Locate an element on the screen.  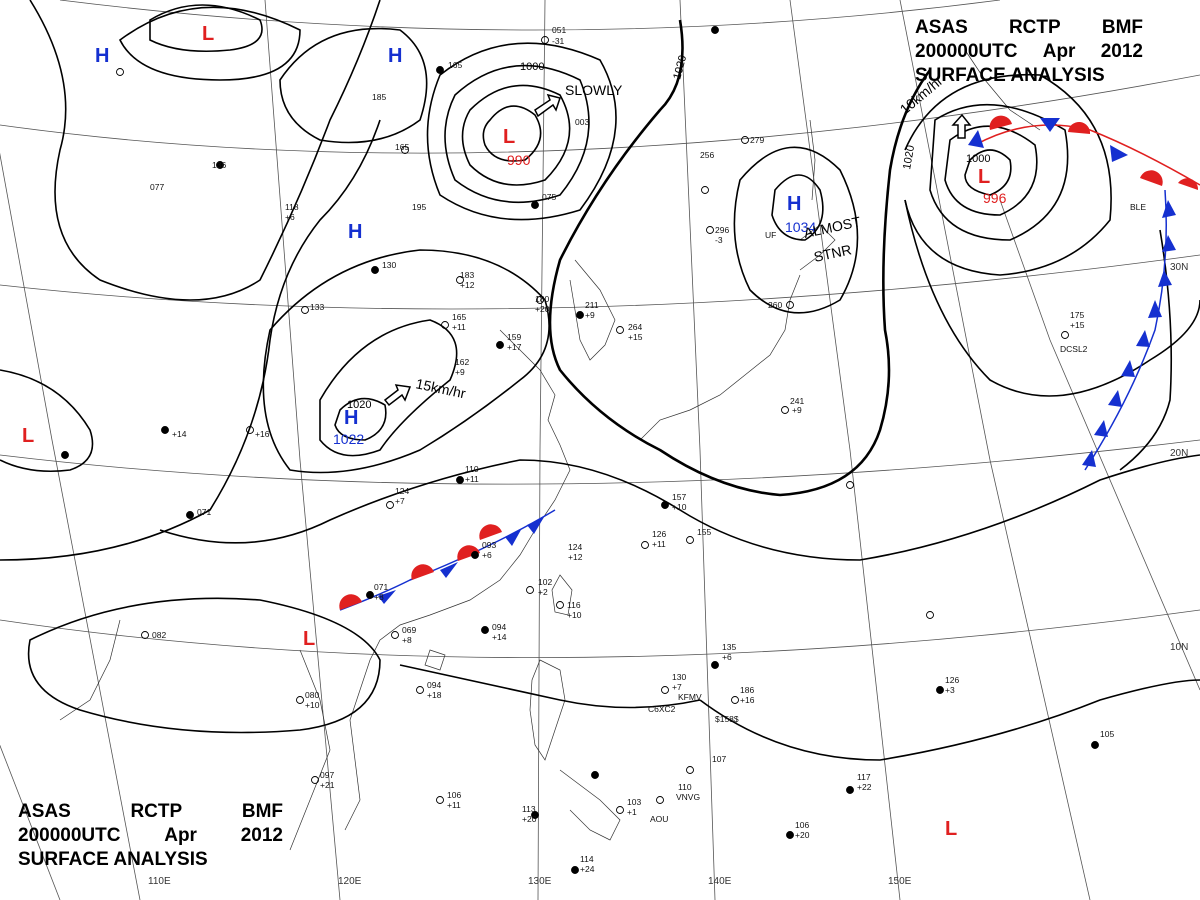
low-center-north: L is located at coordinates (509, 137).